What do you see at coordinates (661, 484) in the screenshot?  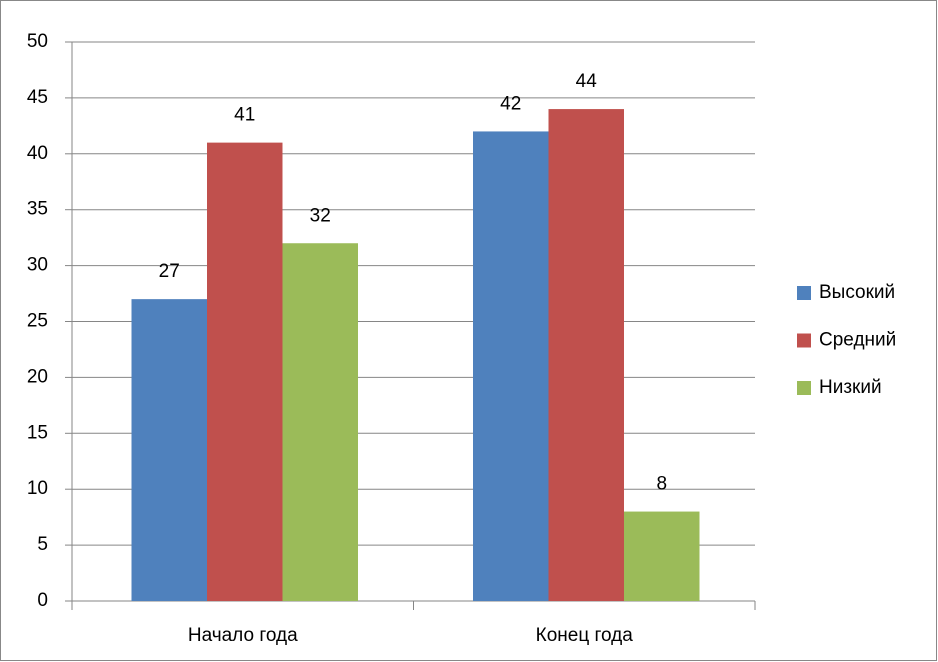 I see `data-label: 8` at bounding box center [661, 484].